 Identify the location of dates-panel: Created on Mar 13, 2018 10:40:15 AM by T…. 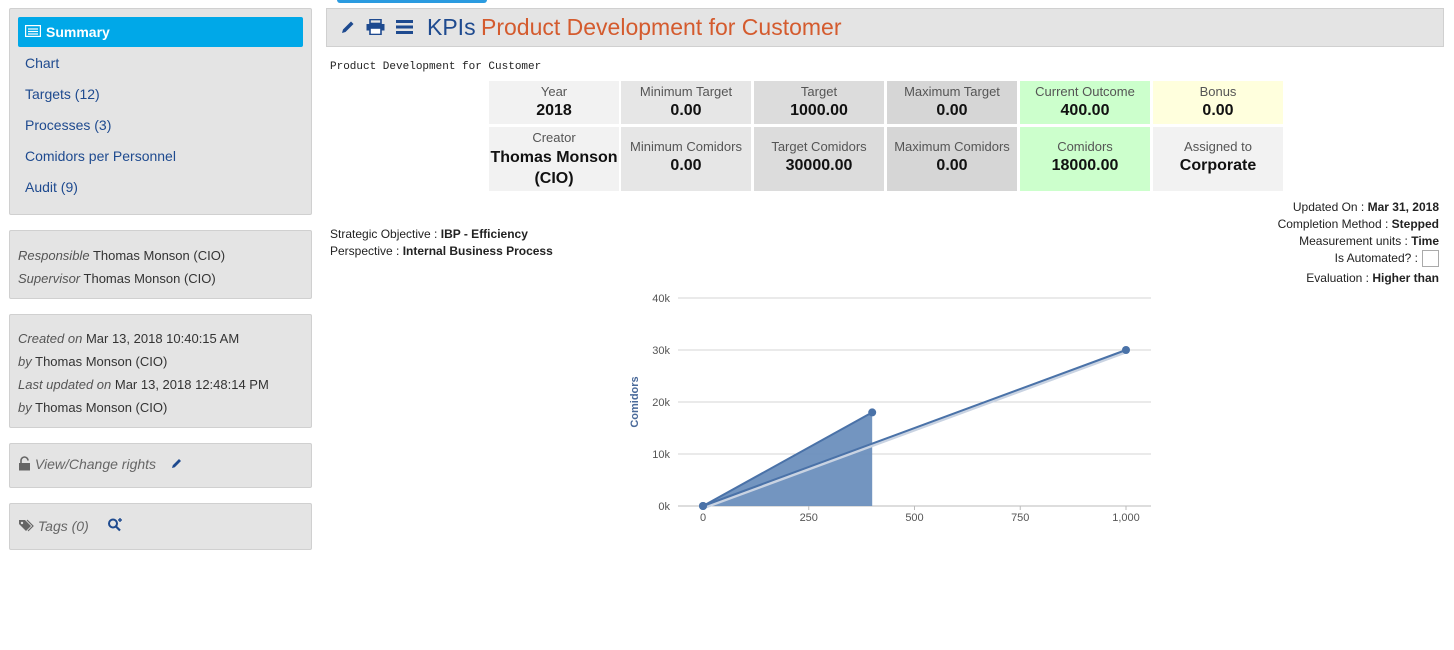
(160, 371).